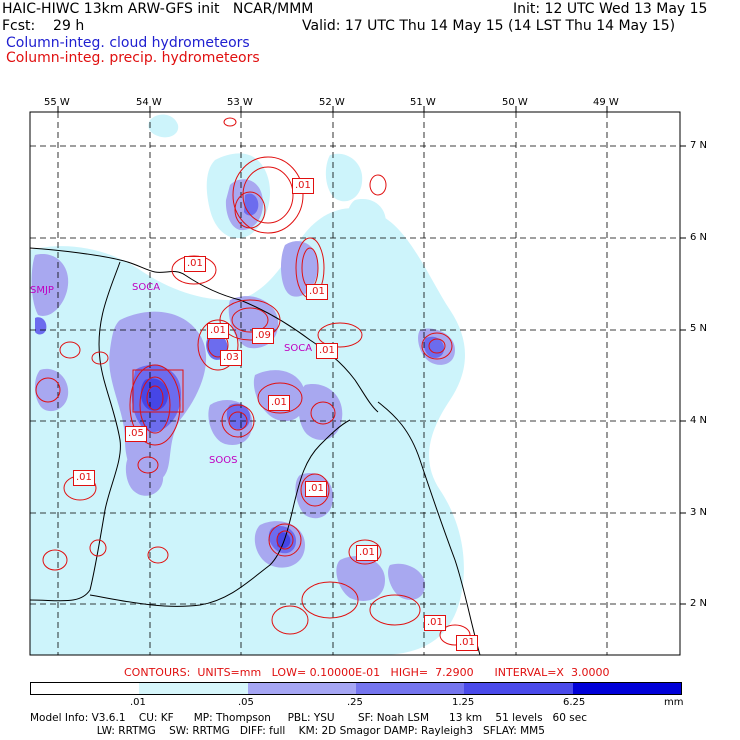  I want to click on lat-label: 5 N, so click(699, 328).